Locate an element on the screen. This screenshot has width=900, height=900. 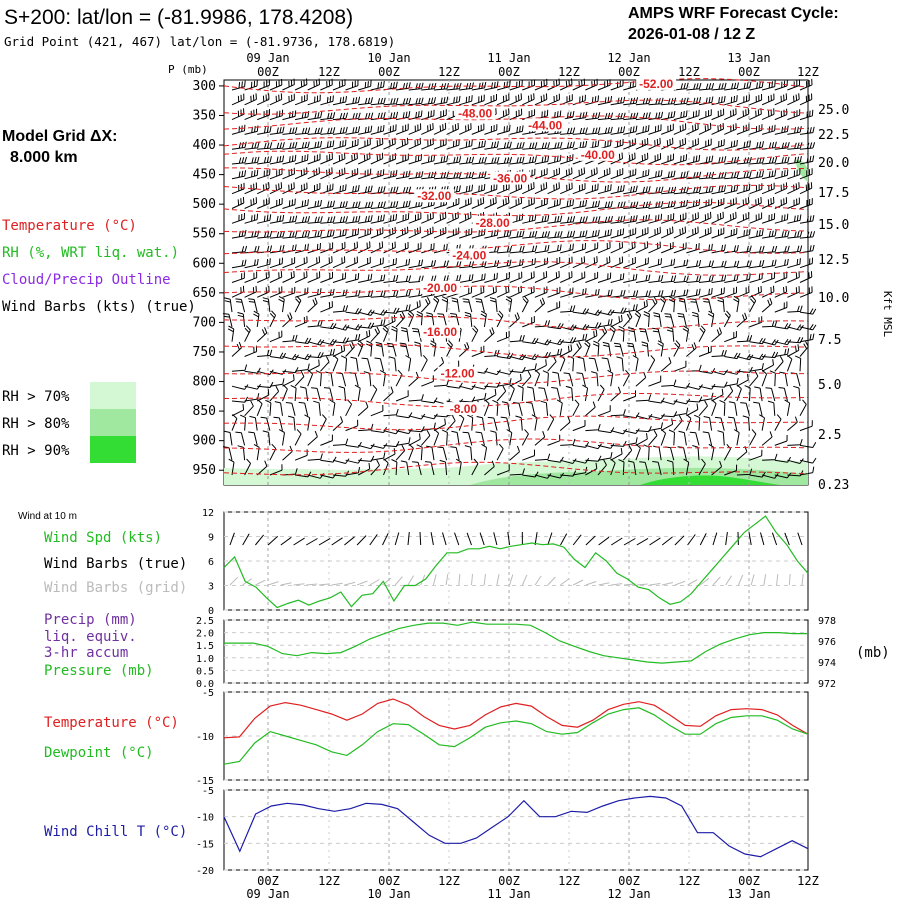
surface-wind-barb is located at coordinates (604, 541).